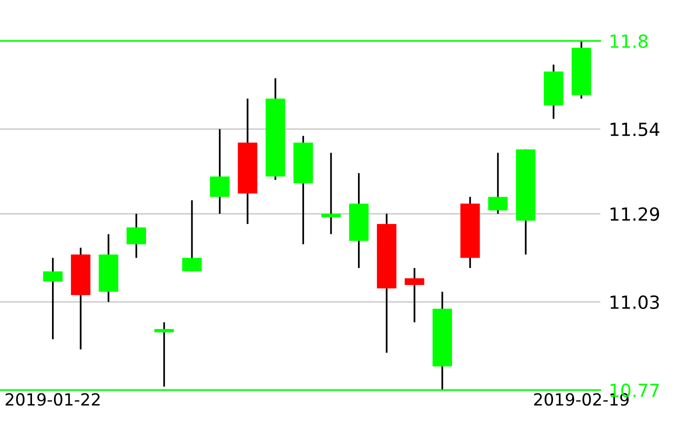  What do you see at coordinates (53, 399) in the screenshot?
I see `x-tick-label: 2019-01-22` at bounding box center [53, 399].